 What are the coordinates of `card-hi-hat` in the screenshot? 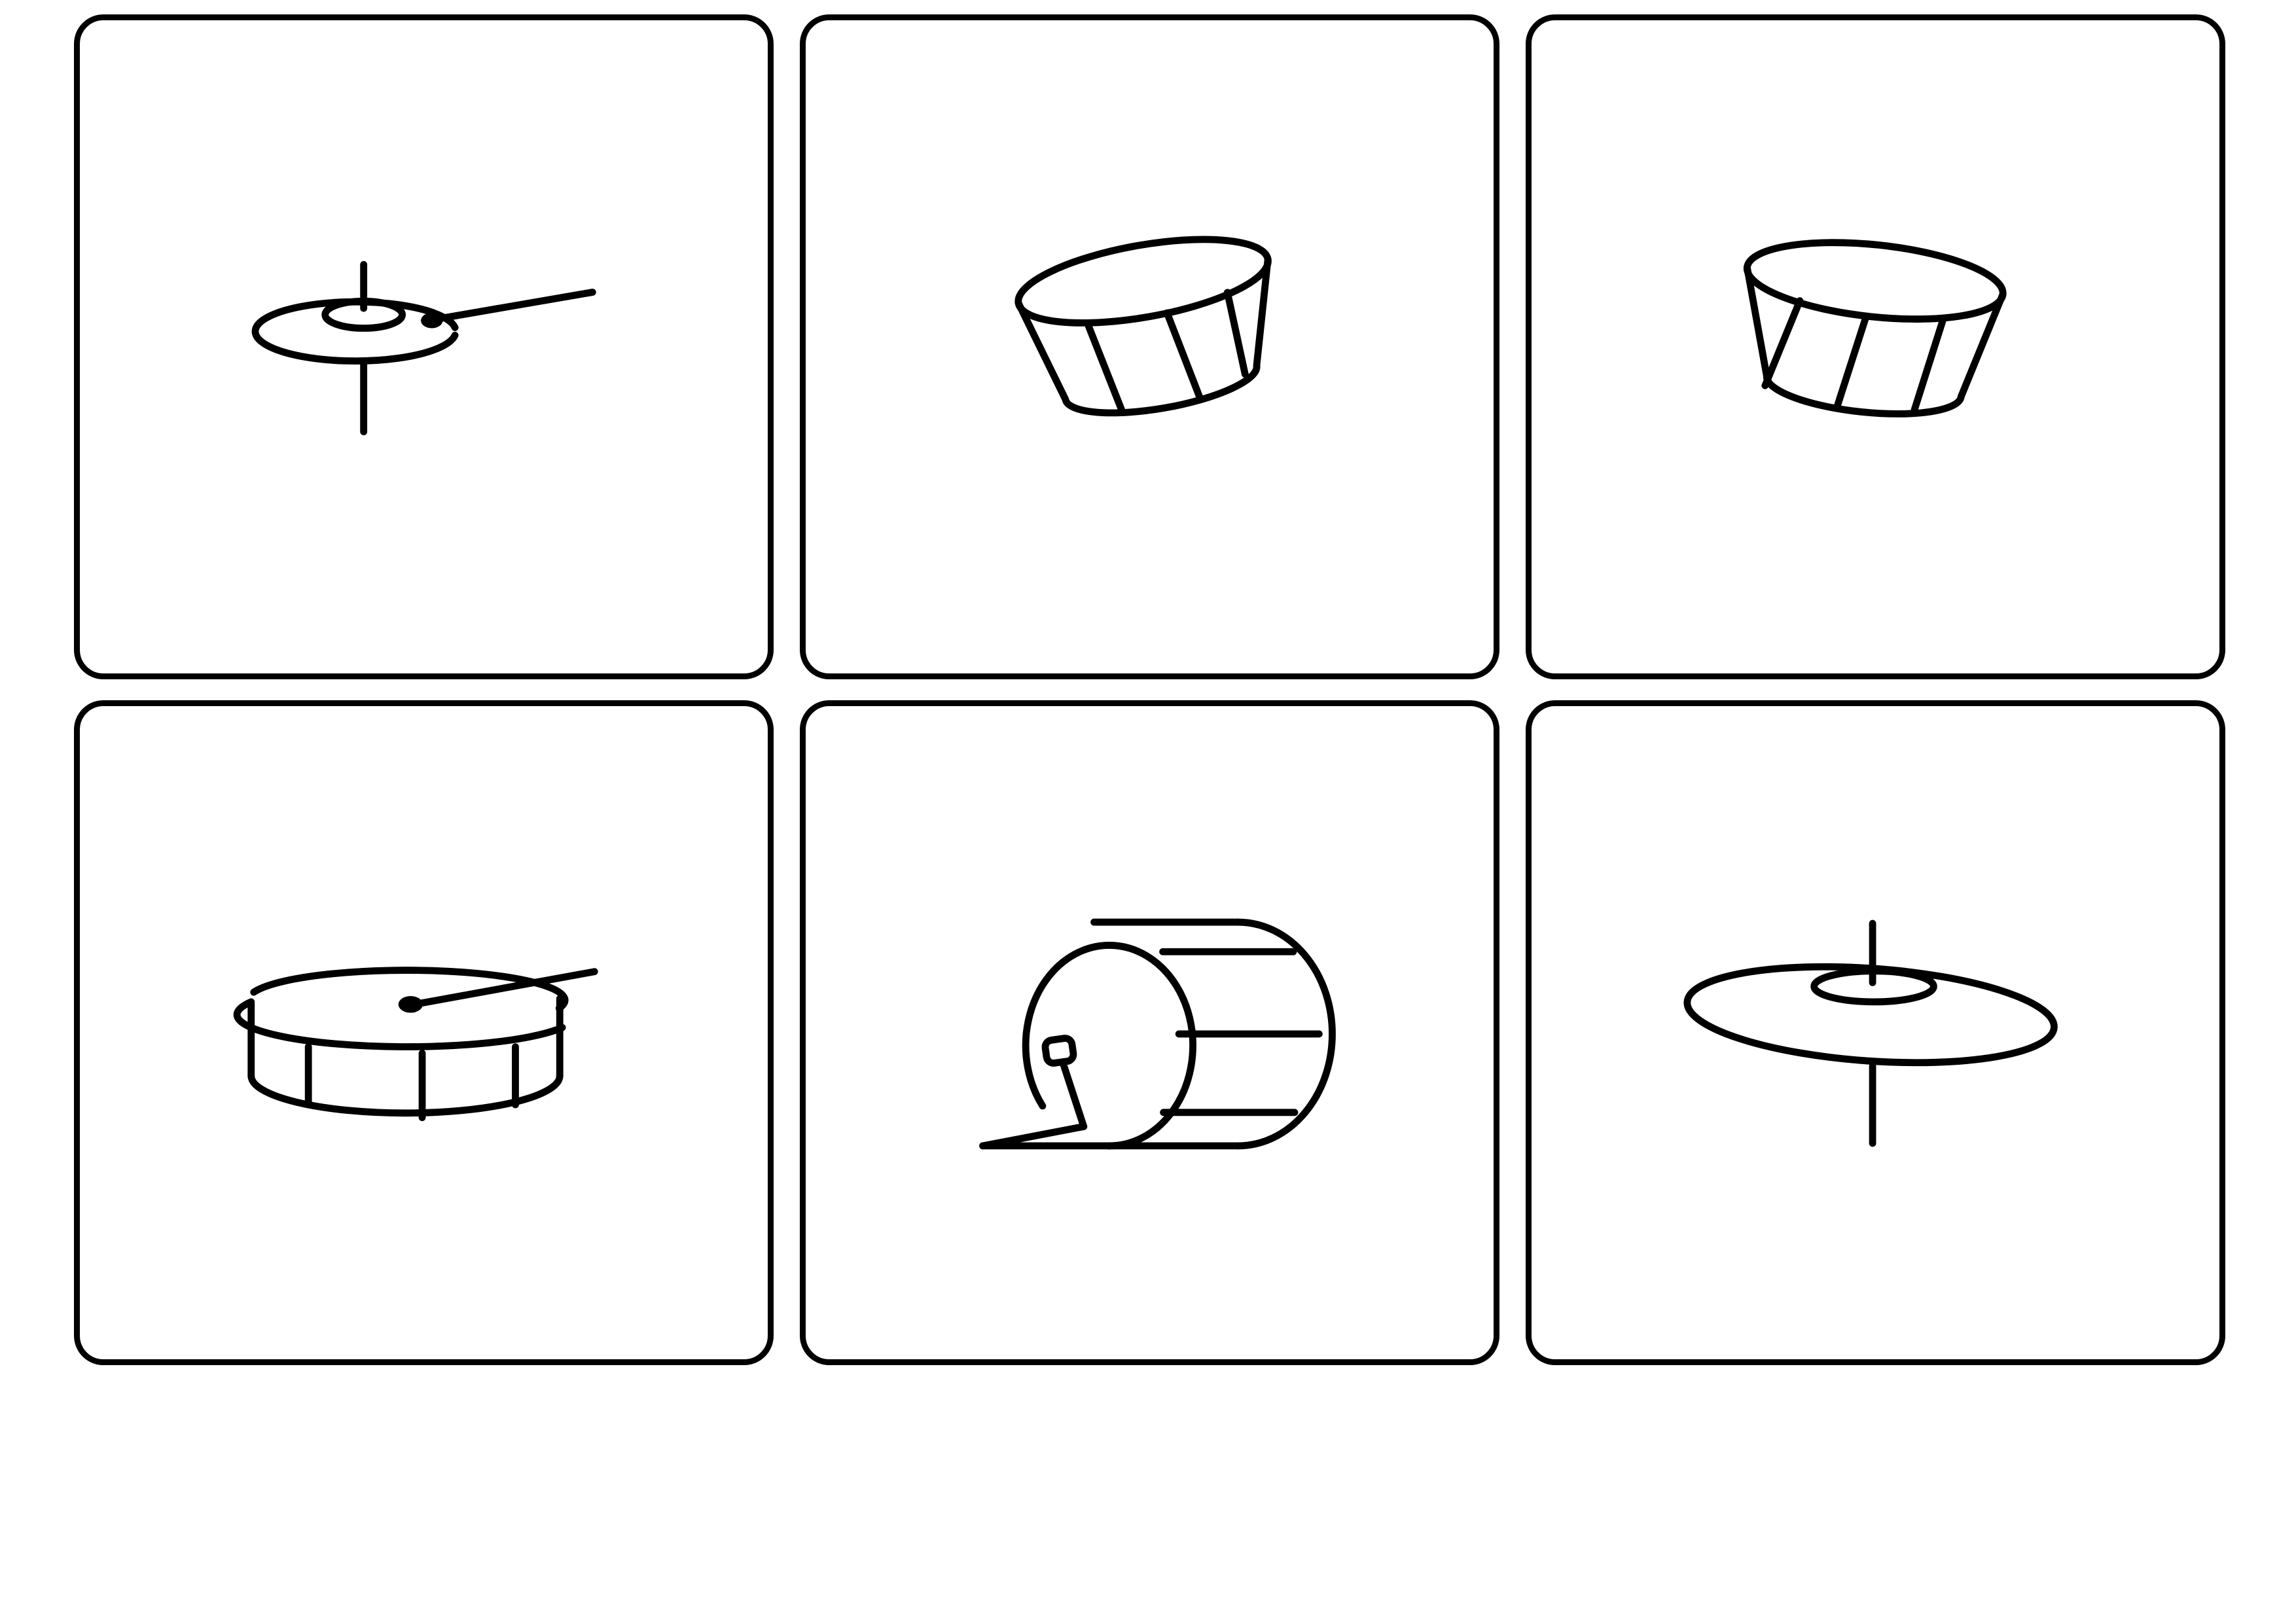 It's located at (424, 346).